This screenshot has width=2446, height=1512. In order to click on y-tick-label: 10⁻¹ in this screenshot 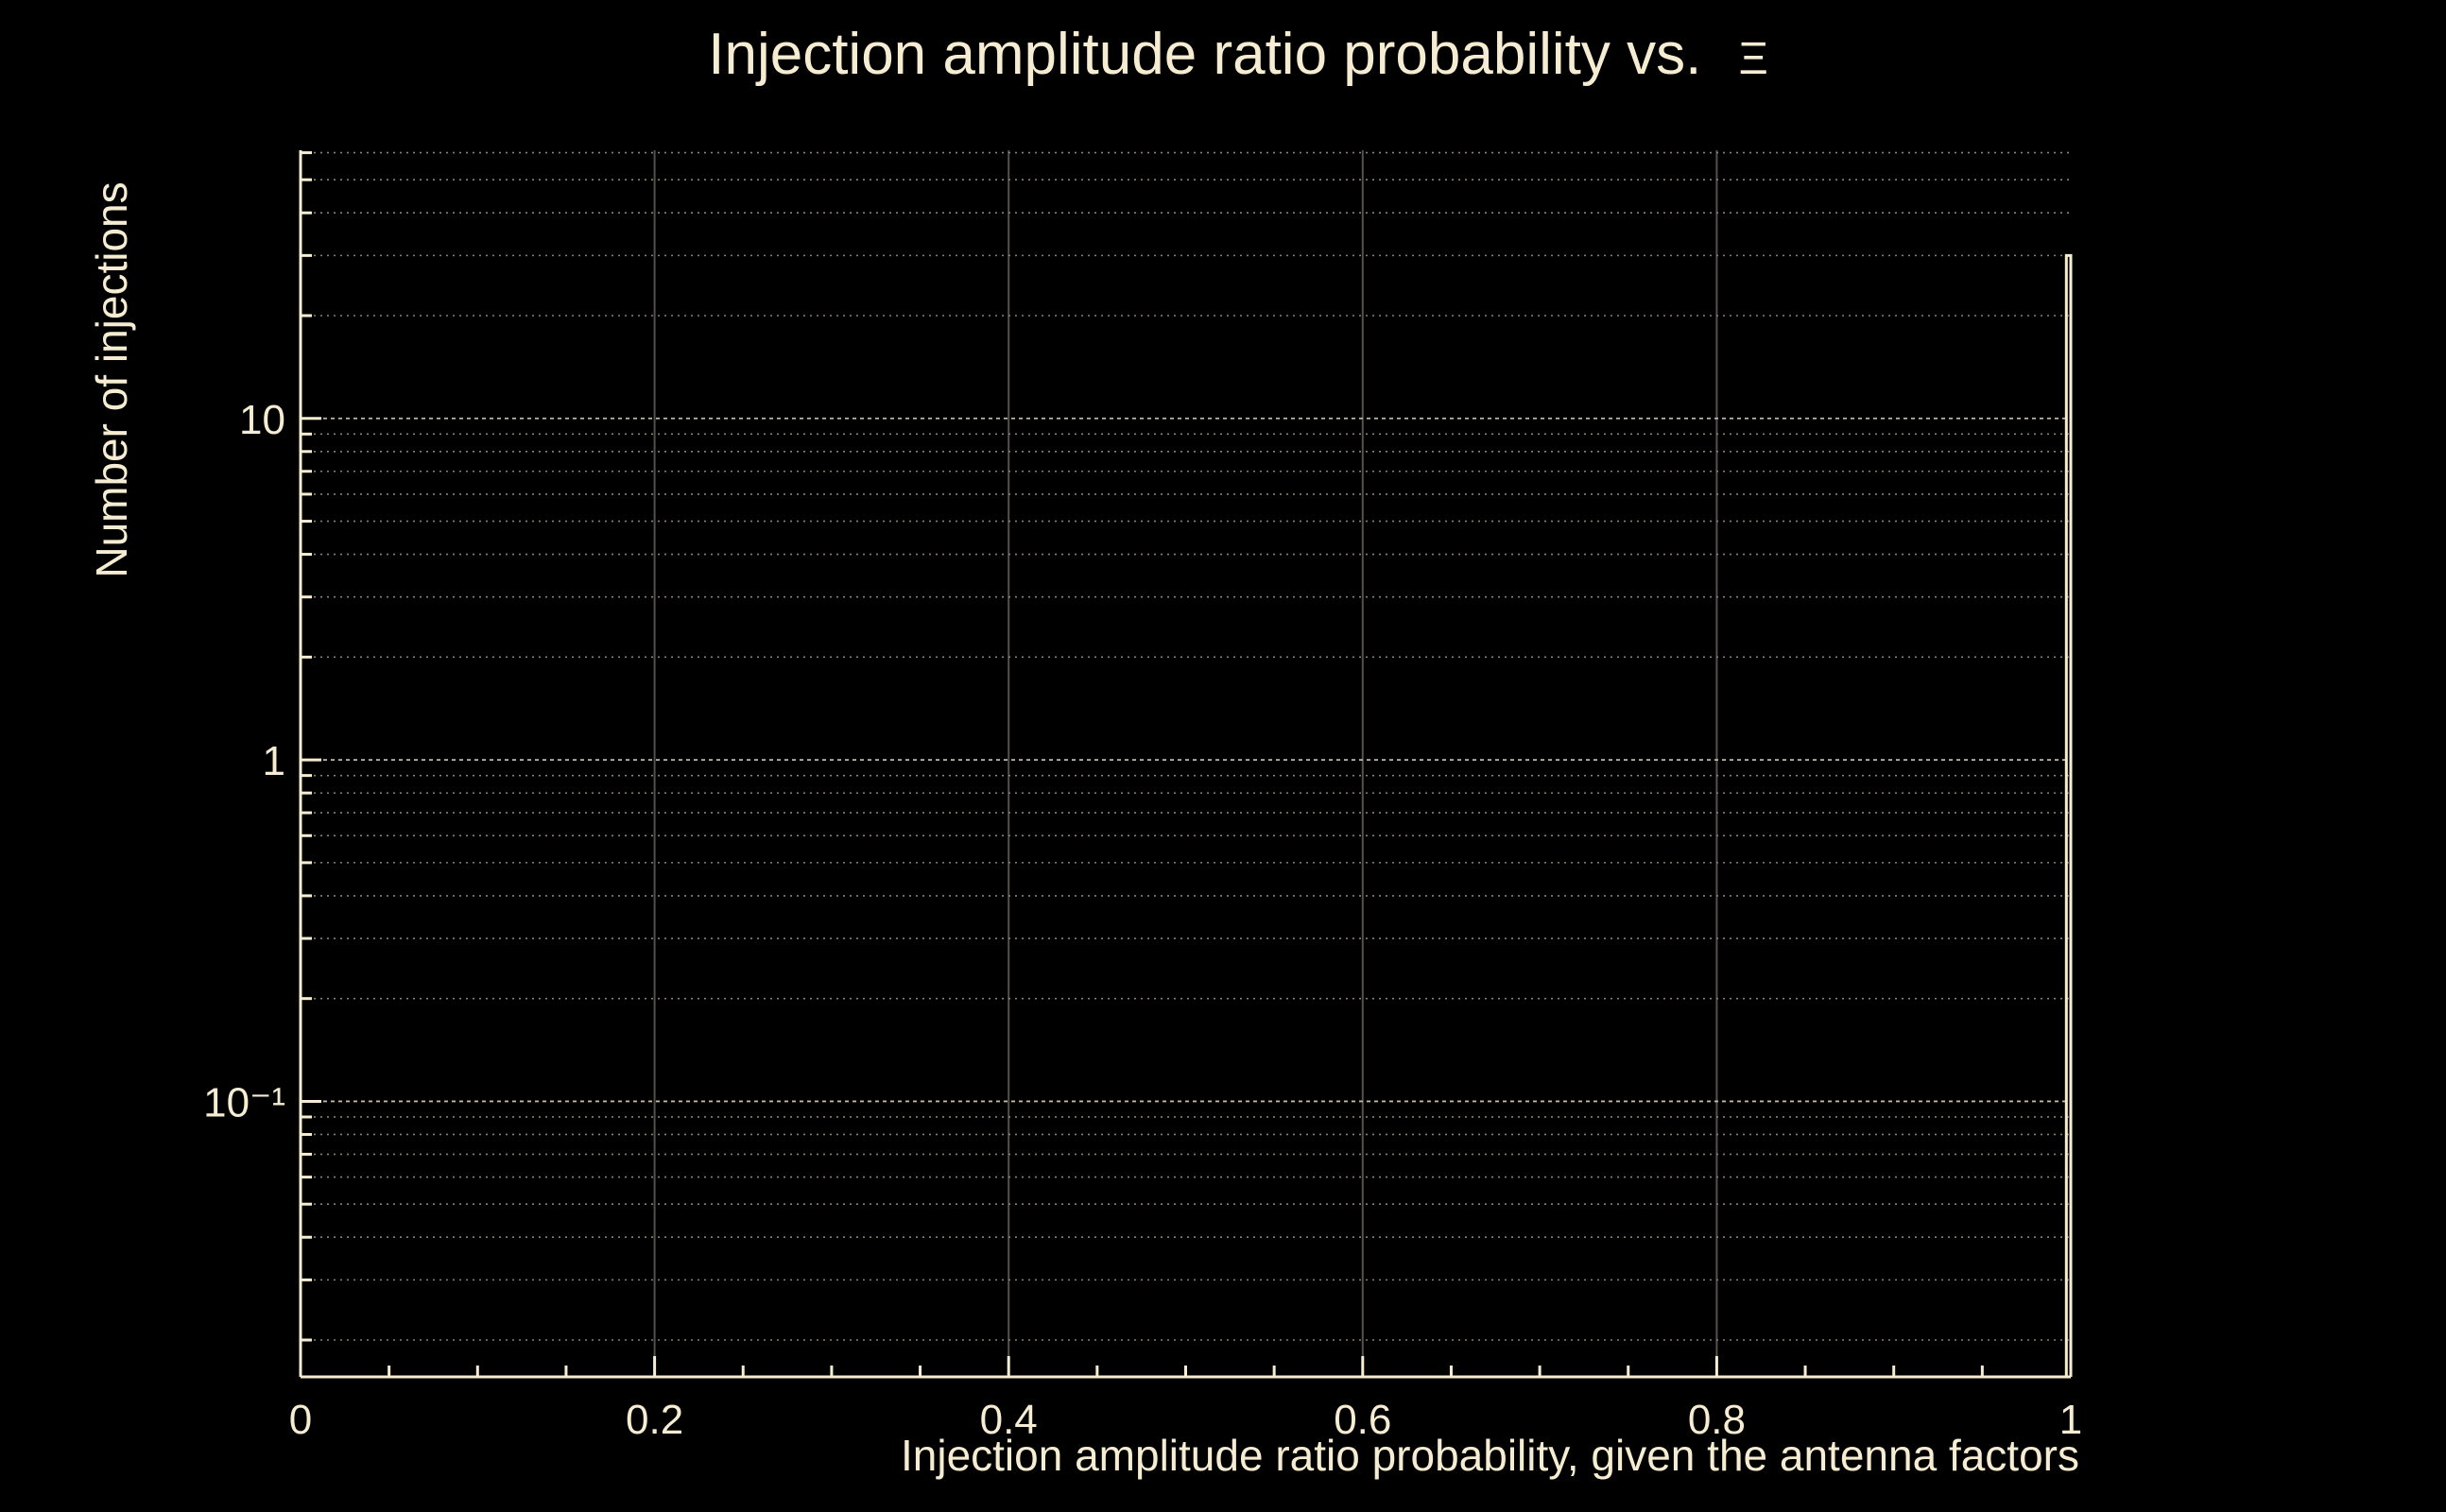, I will do `click(244, 1102)`.